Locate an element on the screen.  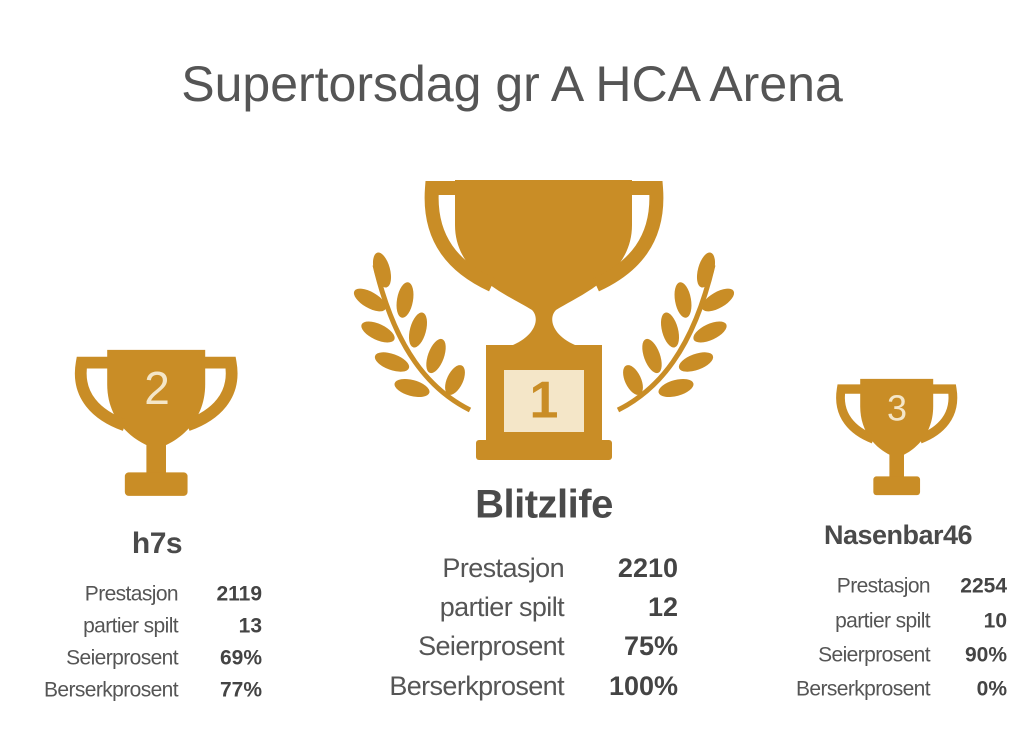
stat-value: 2119 is located at coordinates (239, 594).